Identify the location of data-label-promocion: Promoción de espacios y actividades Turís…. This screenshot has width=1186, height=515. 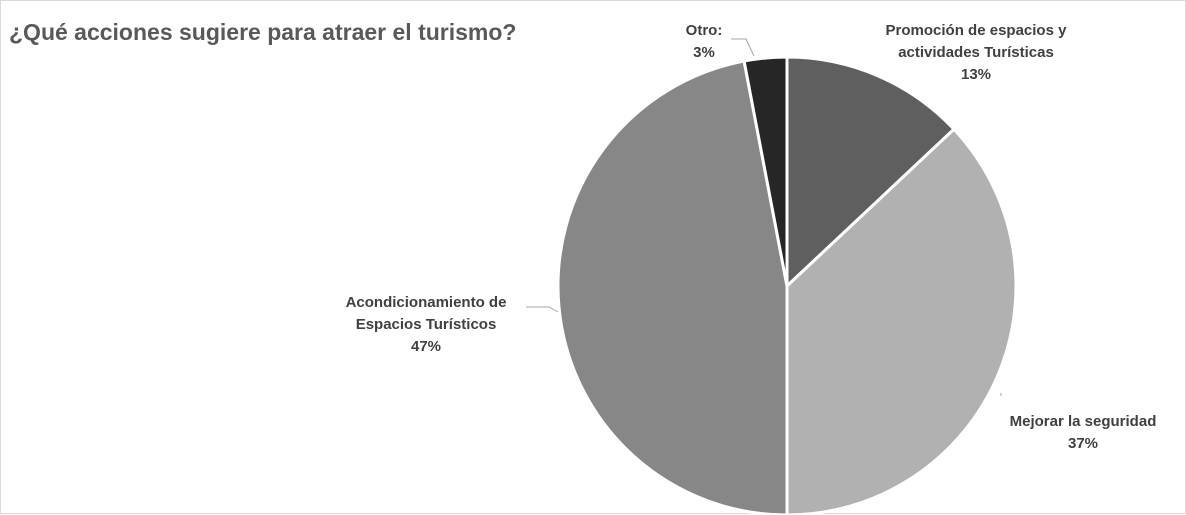
(977, 52).